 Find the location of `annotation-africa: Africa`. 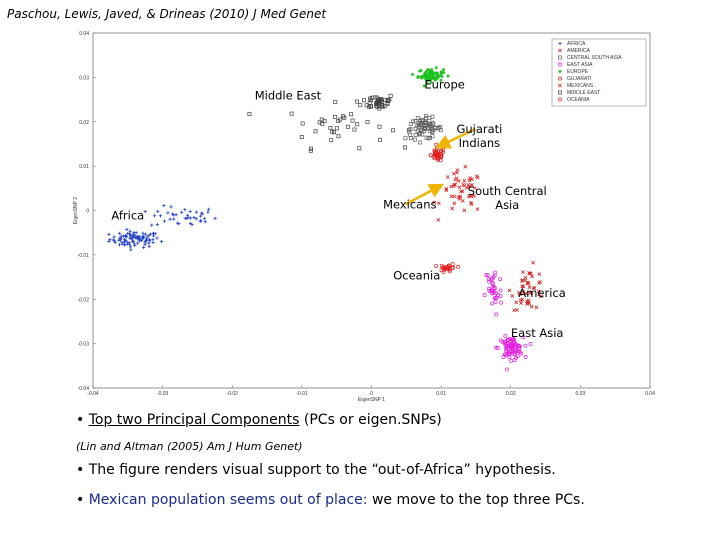

annotation-africa: Africa is located at coordinates (127, 215).